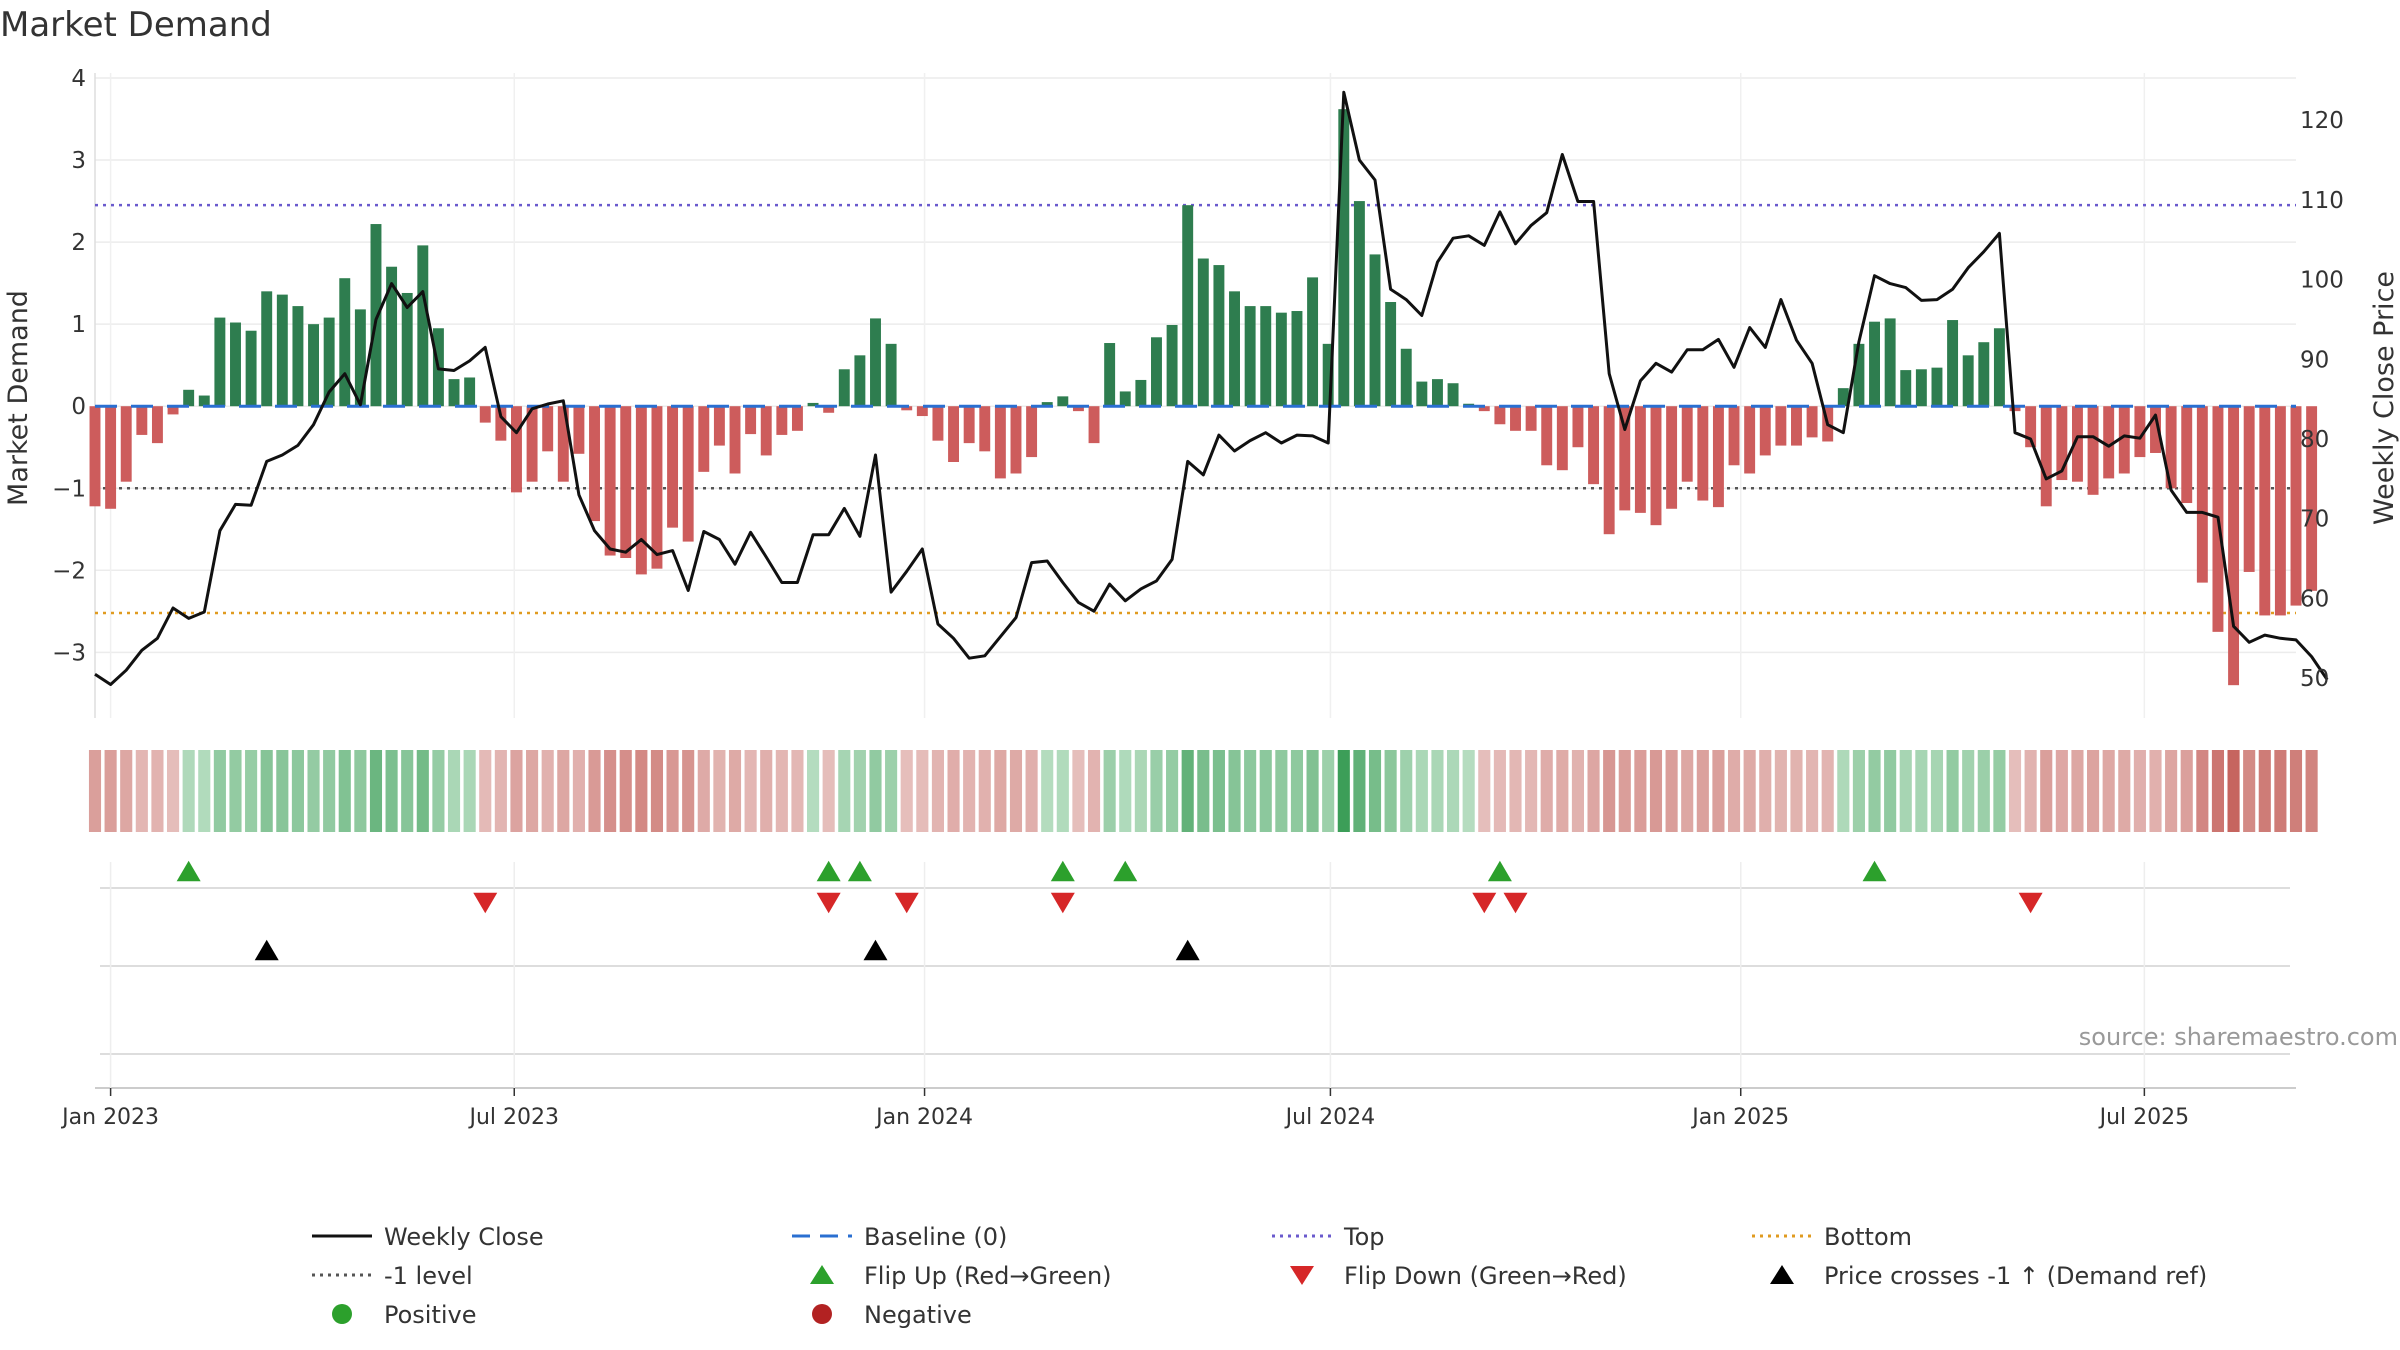 This screenshot has width=2400, height=1350. Describe the element at coordinates (136, 25) in the screenshot. I see `chart-title: Market Demand` at that location.